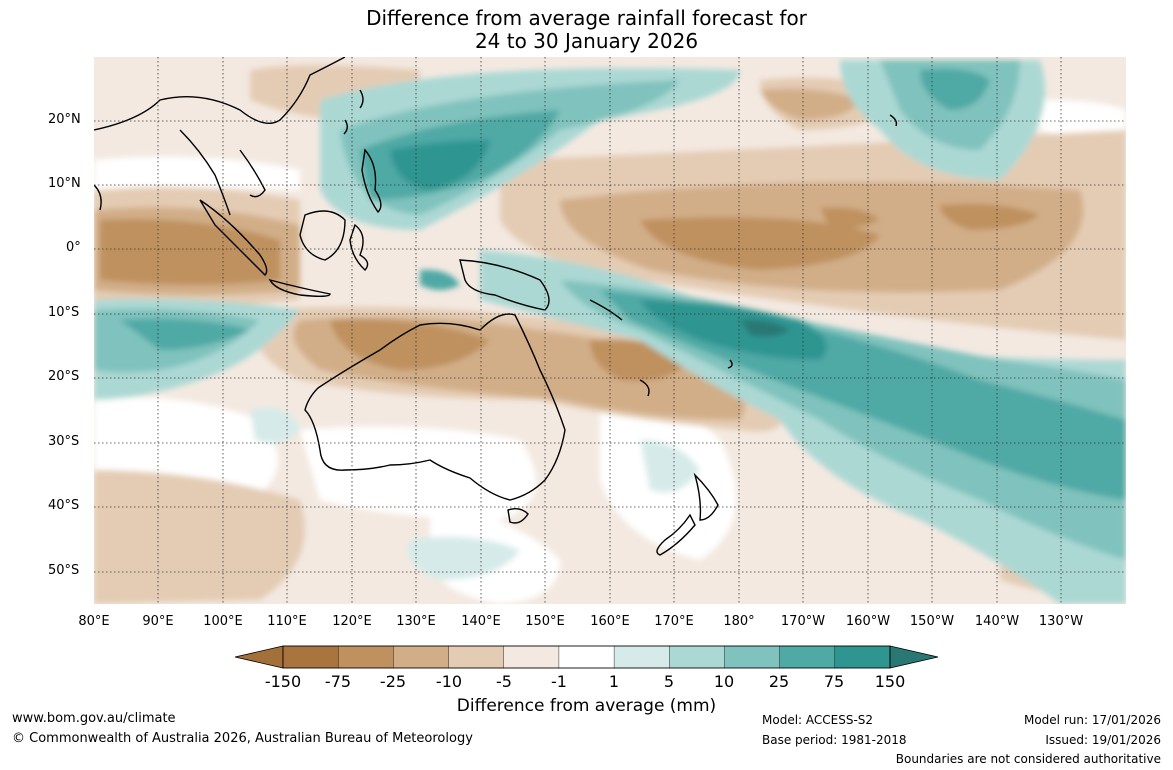  What do you see at coordinates (586, 41) in the screenshot?
I see `map-title-line-2: 24 to 30 January 2026` at bounding box center [586, 41].